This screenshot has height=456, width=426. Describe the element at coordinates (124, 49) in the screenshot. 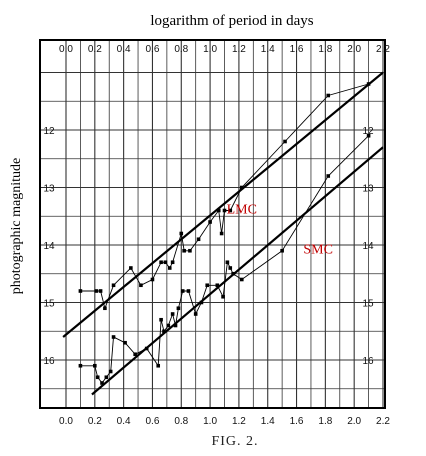

I see `x-tick-label-top: 0.4` at that location.